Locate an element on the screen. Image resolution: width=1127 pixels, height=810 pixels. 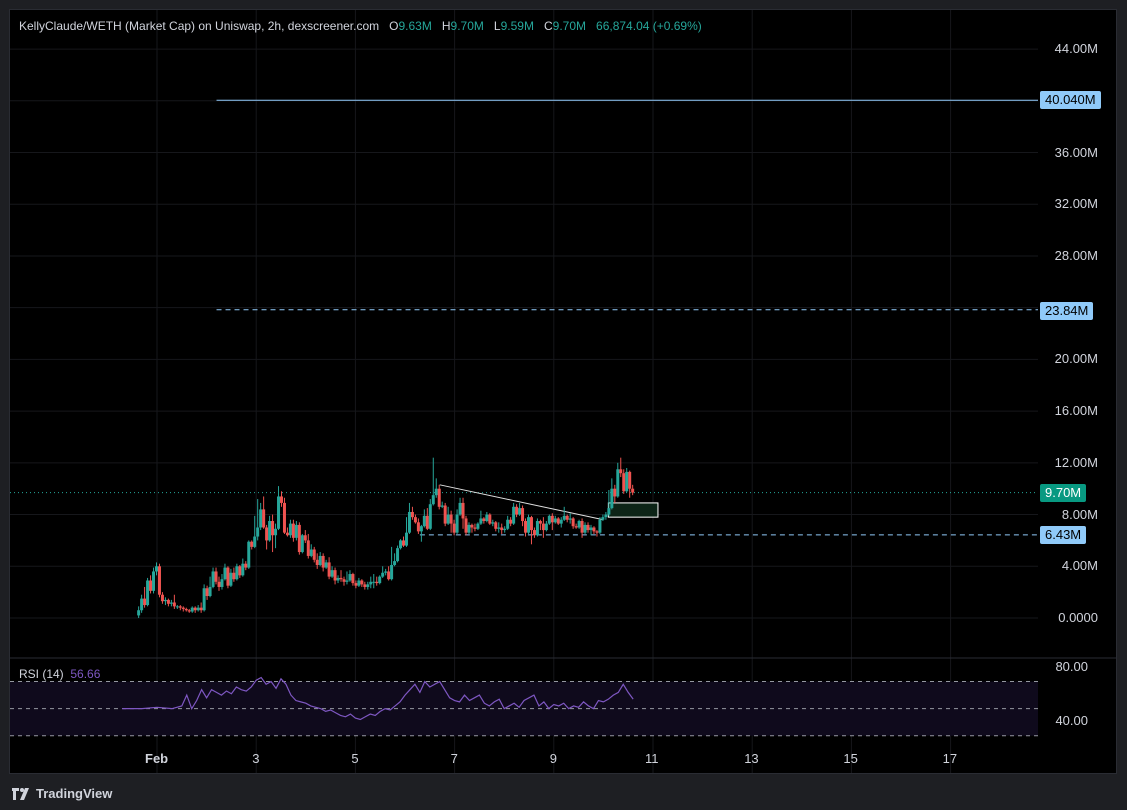
time-tick-label: 15 is located at coordinates (850, 758).